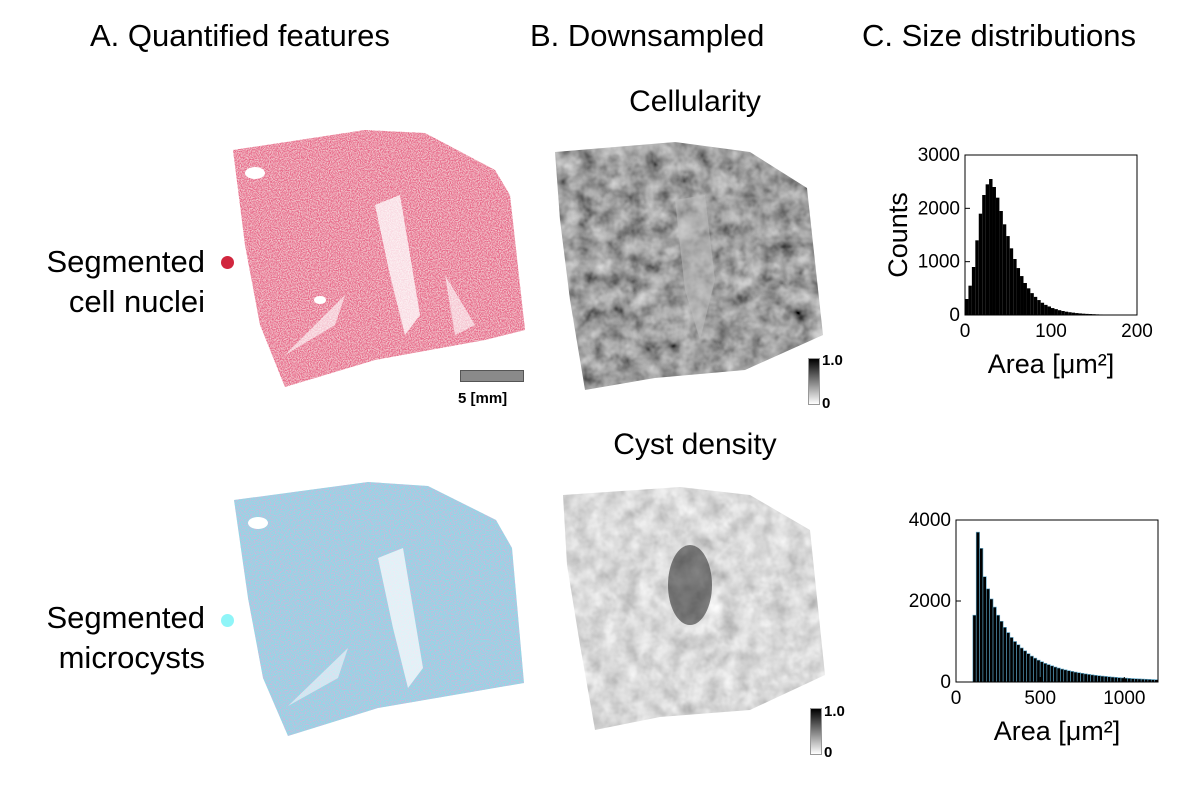 The image size is (1200, 785). What do you see at coordinates (999, 35) in the screenshot?
I see `header-size-distributions: C. Size distributions` at bounding box center [999, 35].